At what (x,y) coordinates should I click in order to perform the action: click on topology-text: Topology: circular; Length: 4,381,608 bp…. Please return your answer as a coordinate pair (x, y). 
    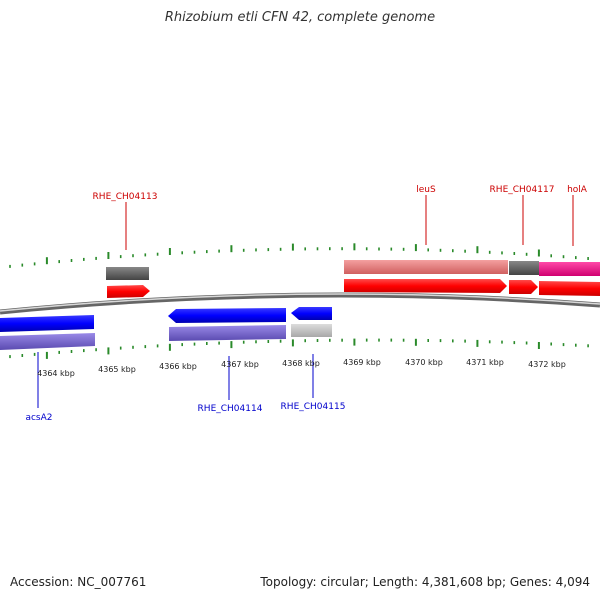
    Looking at the image, I should click on (425, 582).